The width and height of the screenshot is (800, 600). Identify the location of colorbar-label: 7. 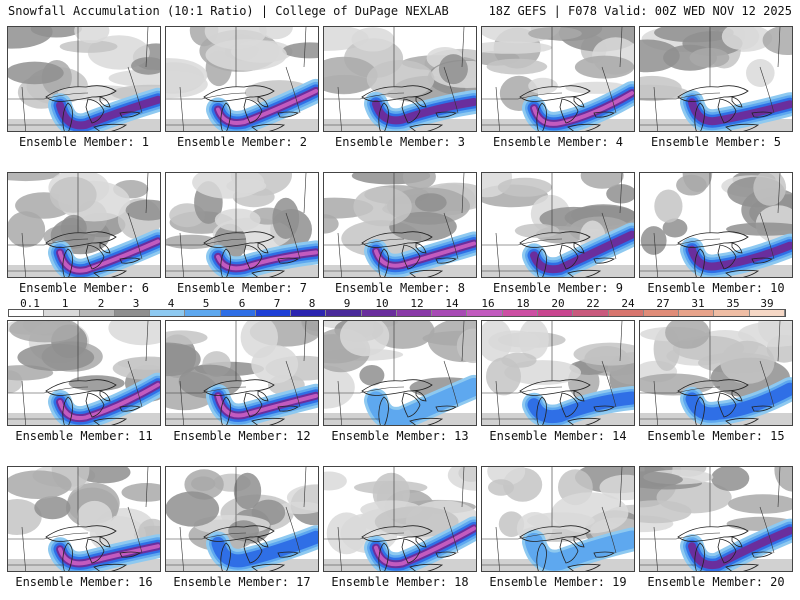
(277, 303).